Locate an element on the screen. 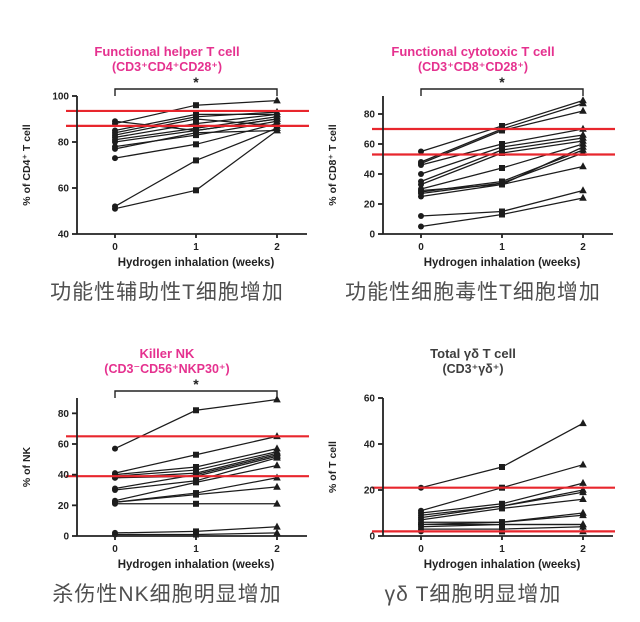 The image size is (640, 622). panel-title-line2: (CD3⁺γδ⁺) is located at coordinates (473, 368).